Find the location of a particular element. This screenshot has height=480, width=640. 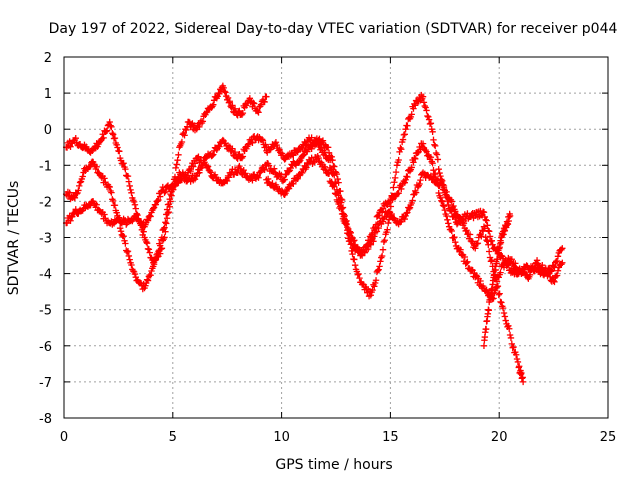

y-tick-label: -8 is located at coordinates (45, 419).